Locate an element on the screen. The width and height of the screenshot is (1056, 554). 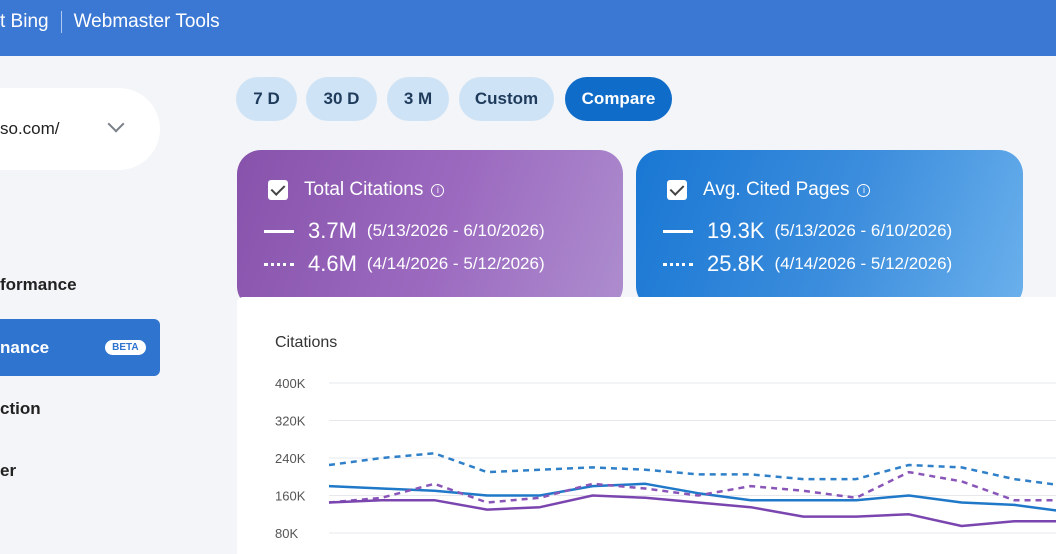
metric-current-value: 3.7M is located at coordinates (332, 230).